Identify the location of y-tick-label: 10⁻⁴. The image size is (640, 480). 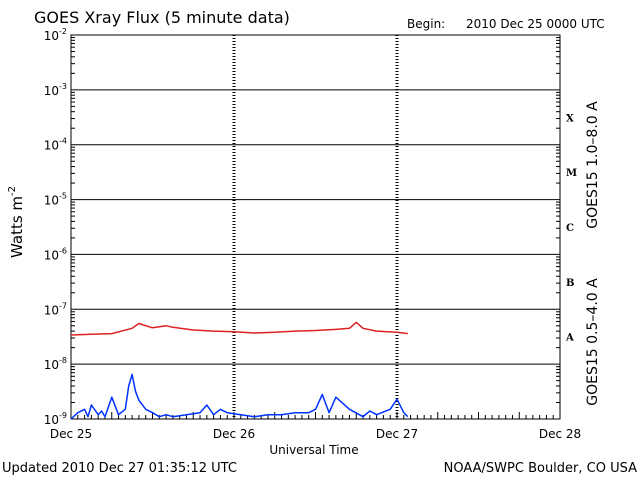
(55, 145).